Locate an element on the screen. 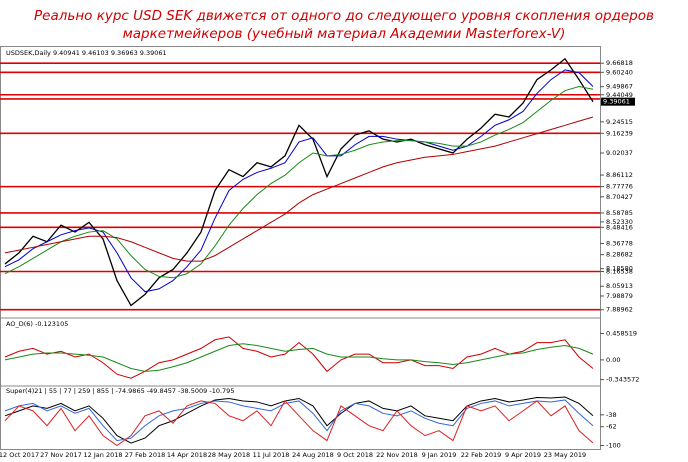 This screenshot has width=688, height=462. y-tick-label: -62 is located at coordinates (611, 427).